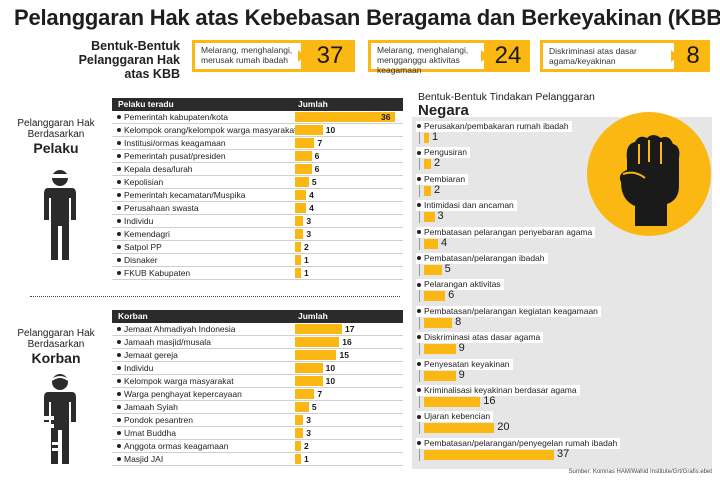  I want to click on item-label: Pelarangan aktivitas, so click(460, 285).